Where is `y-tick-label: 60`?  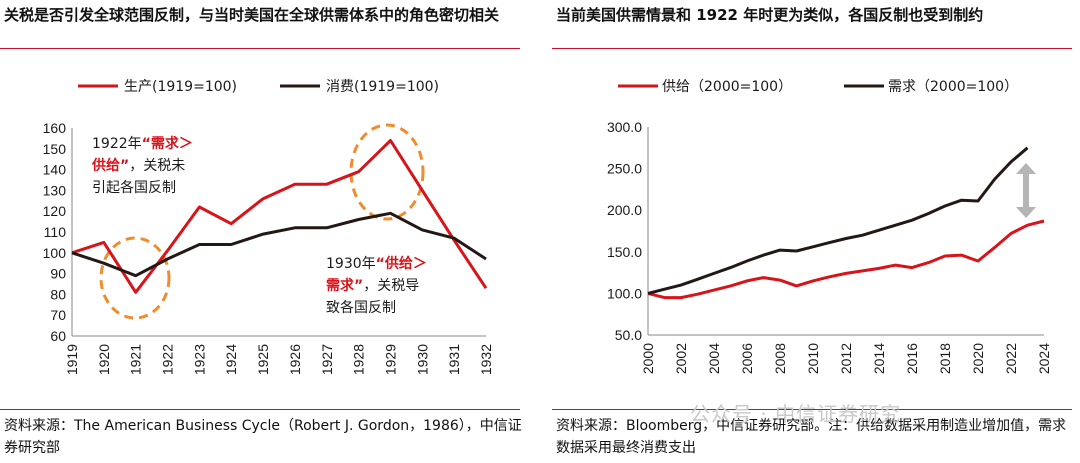 y-tick-label: 60 is located at coordinates (58, 336).